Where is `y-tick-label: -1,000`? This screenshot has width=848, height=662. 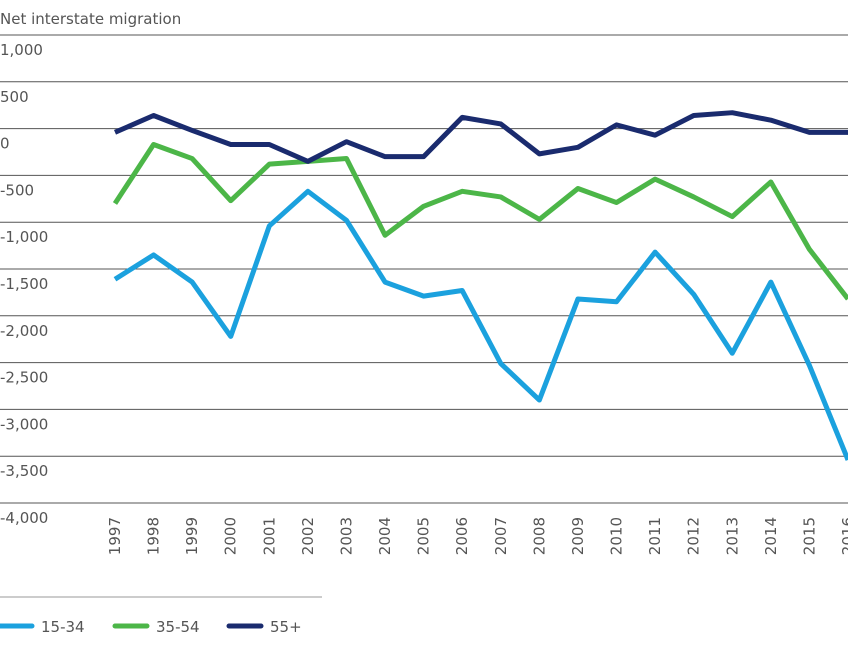
y-tick-label: -1,000 is located at coordinates (24, 237).